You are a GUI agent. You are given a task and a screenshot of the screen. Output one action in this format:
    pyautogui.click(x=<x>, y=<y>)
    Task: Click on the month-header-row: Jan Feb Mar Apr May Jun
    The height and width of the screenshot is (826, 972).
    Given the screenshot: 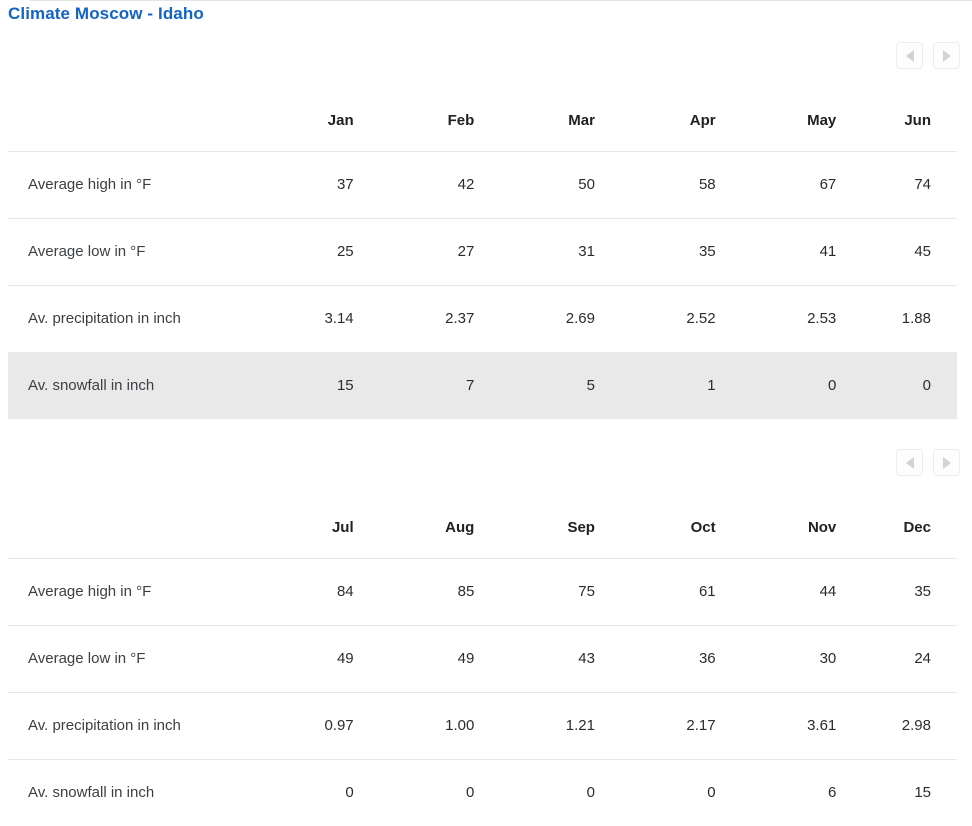 What is the action you would take?
    pyautogui.click(x=482, y=120)
    